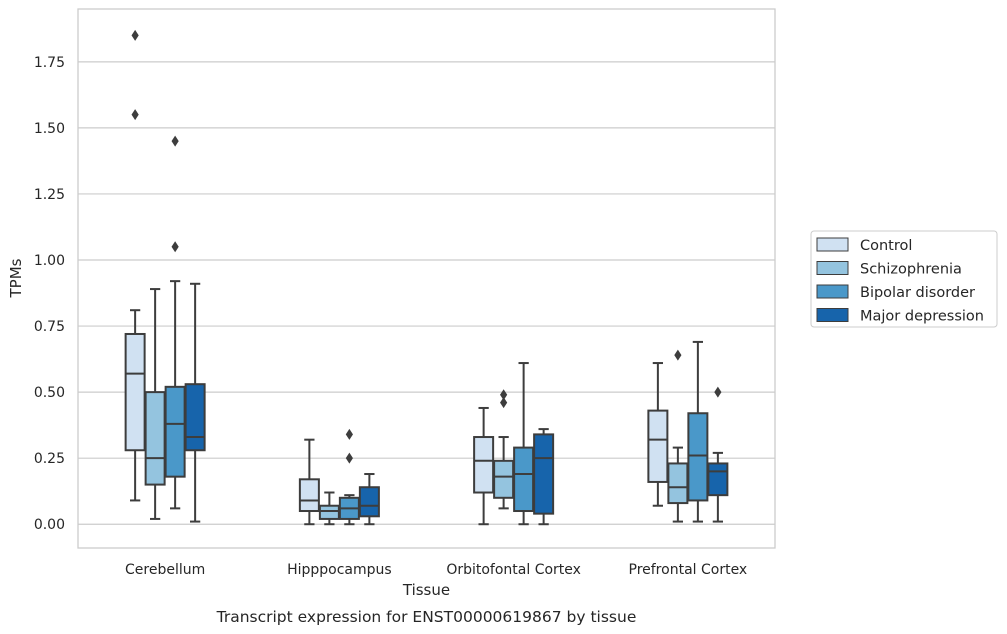 This screenshot has width=1007, height=634. Describe the element at coordinates (688, 570) in the screenshot. I see `x-tick-label: Prefrontal Cortex` at that location.